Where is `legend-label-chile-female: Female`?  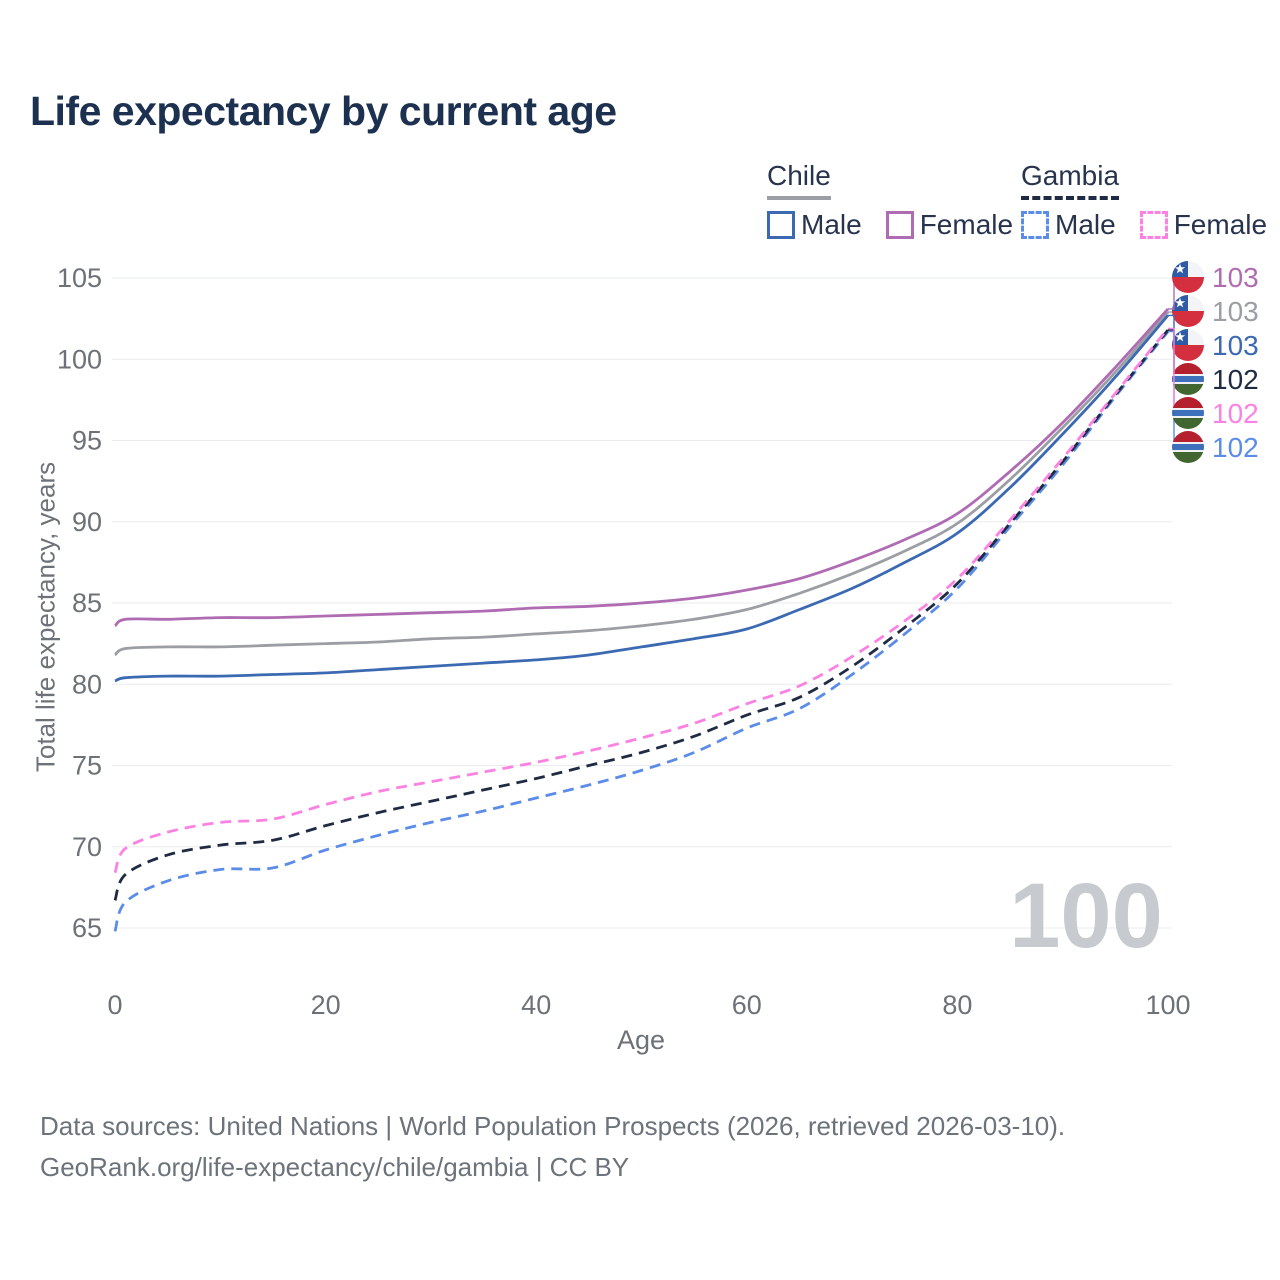 legend-label-chile-female: Female is located at coordinates (966, 224).